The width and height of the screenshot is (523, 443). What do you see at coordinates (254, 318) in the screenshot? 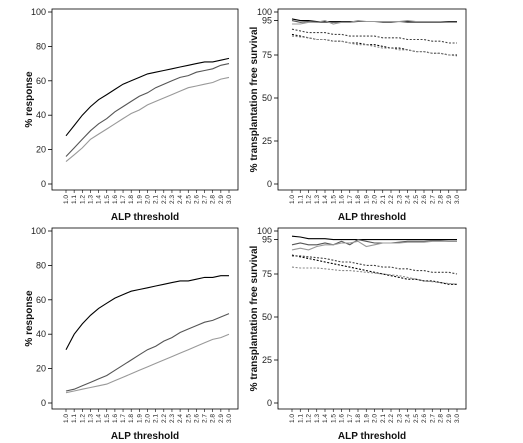
I see `y-axis-label: % transplantation free survival` at bounding box center [254, 318].